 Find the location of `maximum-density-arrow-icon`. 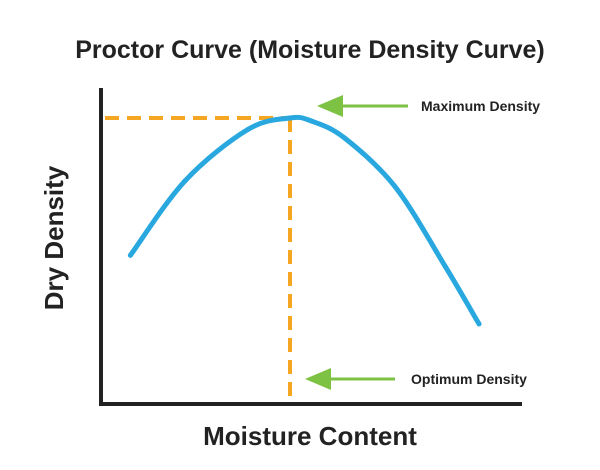

maximum-density-arrow-icon is located at coordinates (362, 106).